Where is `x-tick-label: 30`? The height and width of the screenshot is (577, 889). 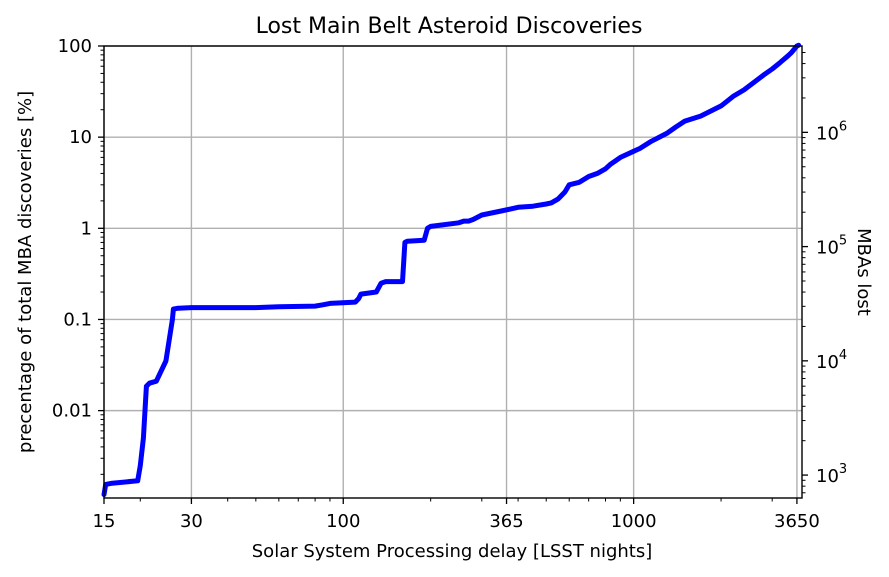
x-tick-label: 30 is located at coordinates (191, 521).